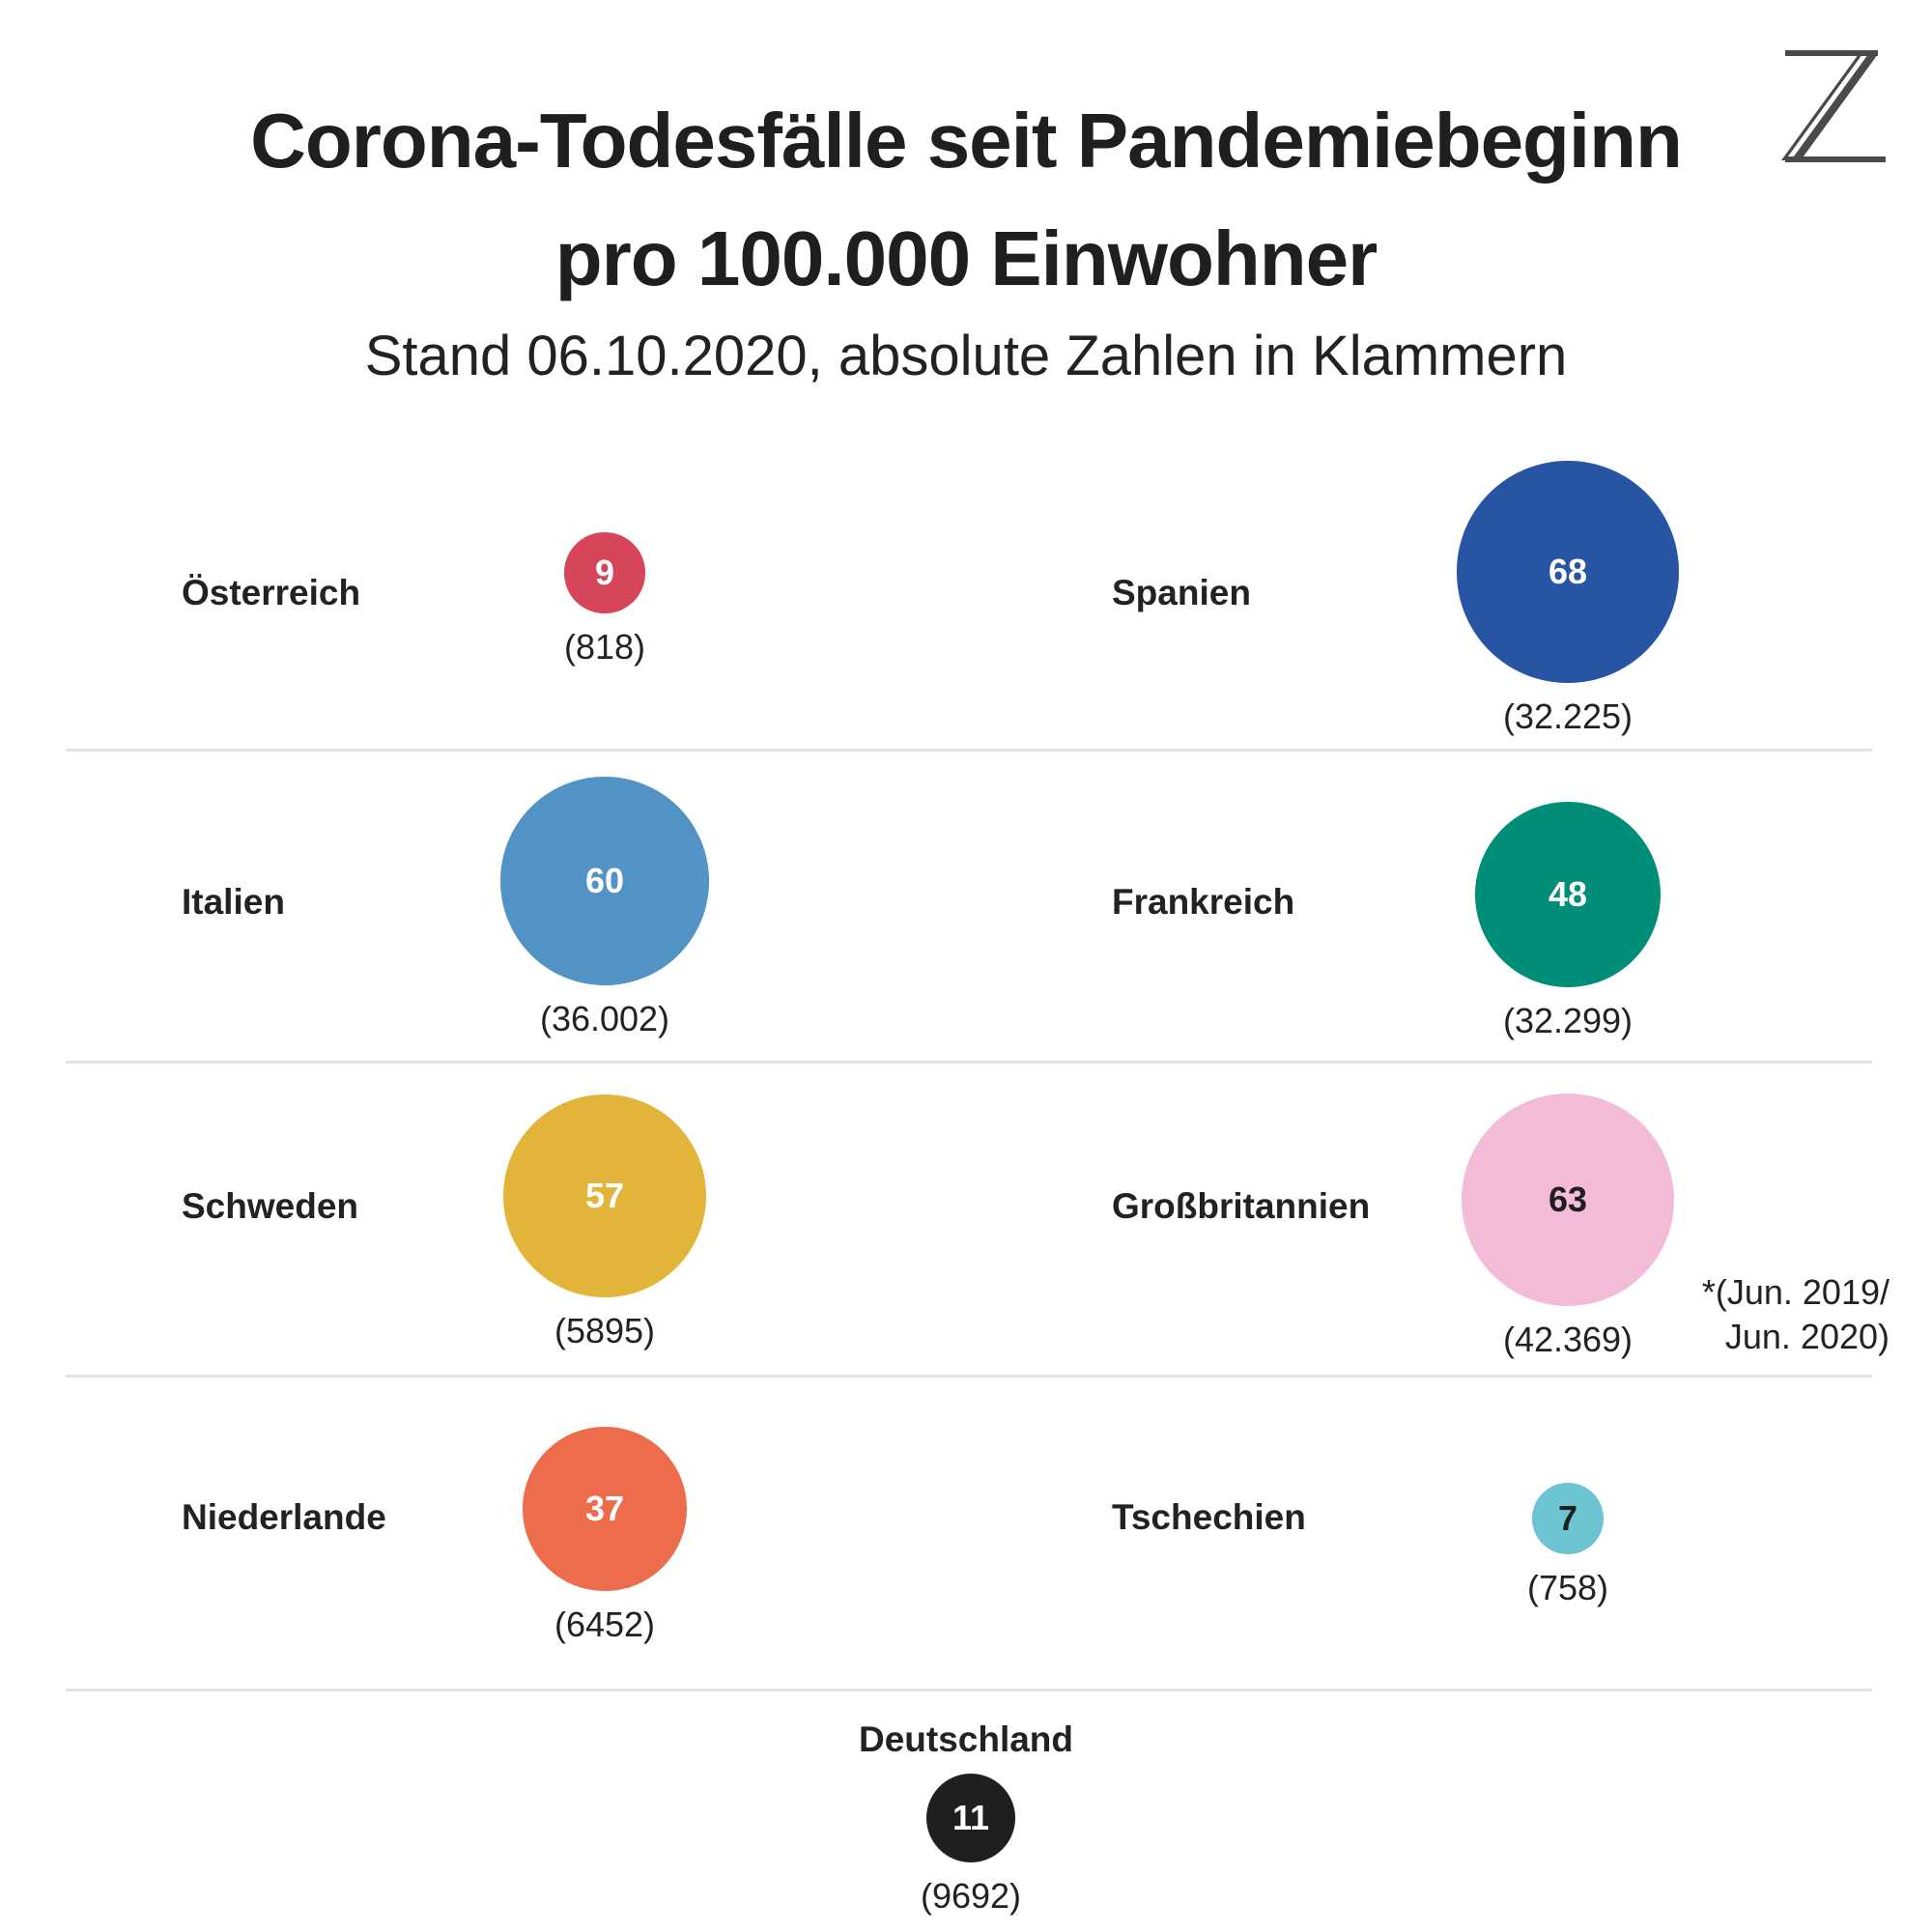  What do you see at coordinates (1241, 1206) in the screenshot?
I see `country-label-uk: Großbritannien` at bounding box center [1241, 1206].